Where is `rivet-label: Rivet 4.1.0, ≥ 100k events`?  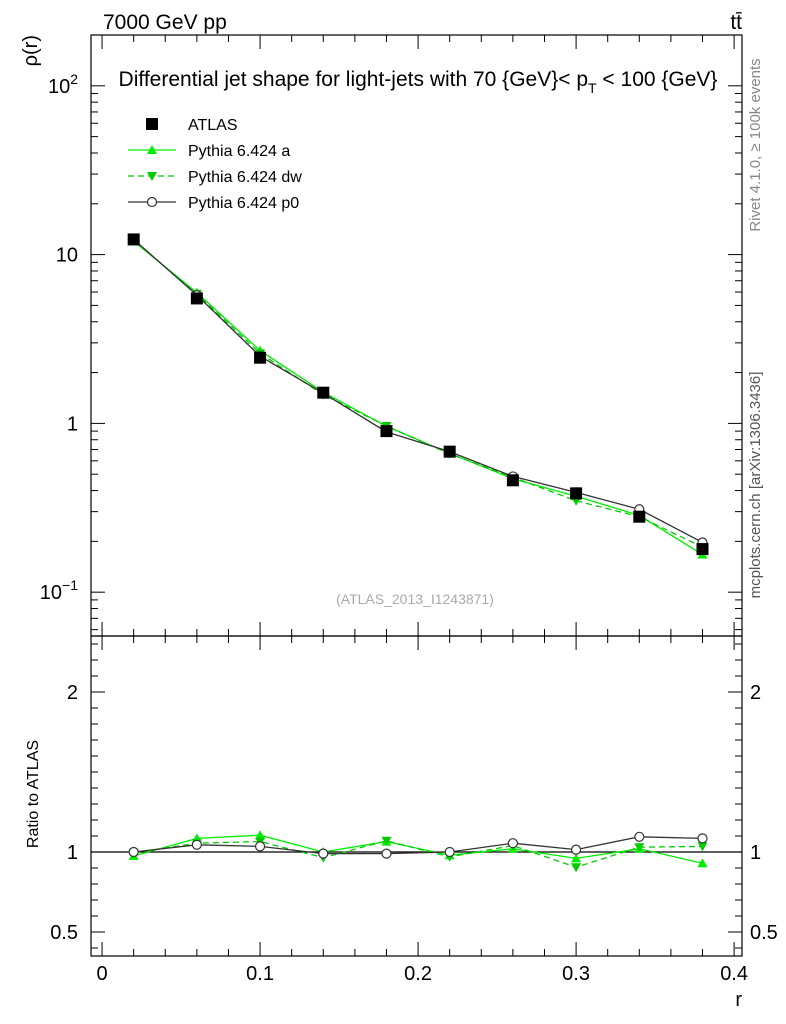
rivet-label: Rivet 4.1.0, ≥ 100k events is located at coordinates (755, 144).